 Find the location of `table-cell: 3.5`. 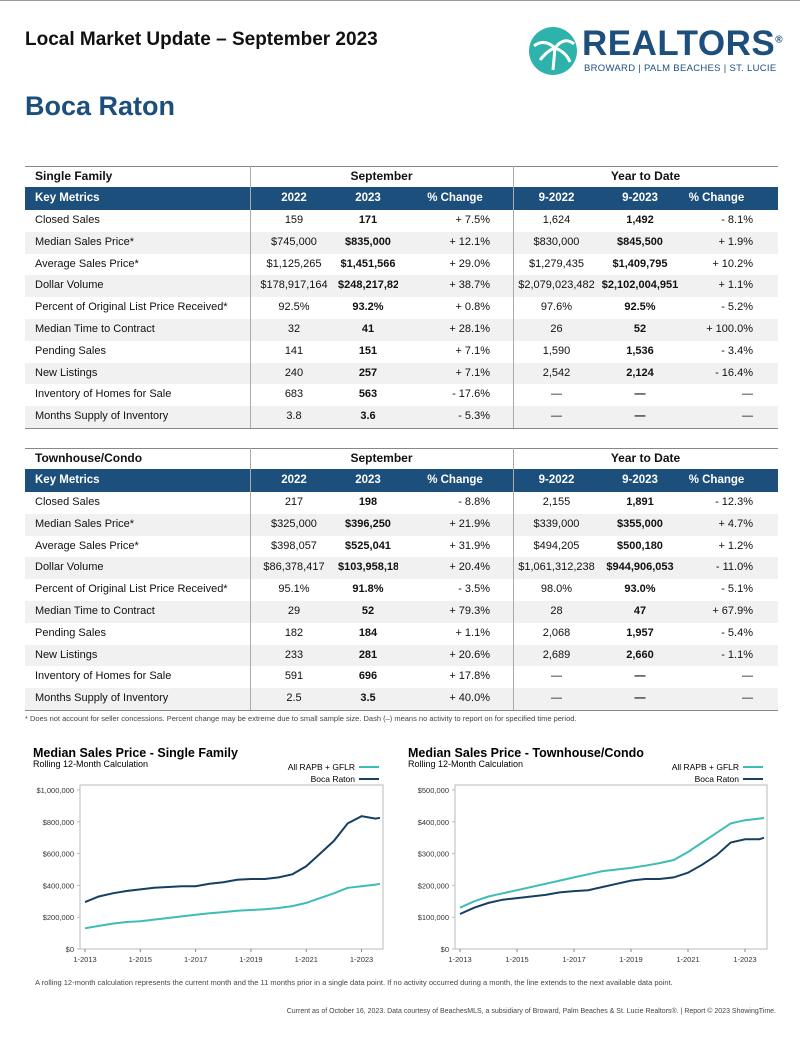

table-cell: 3.5 is located at coordinates (368, 698).